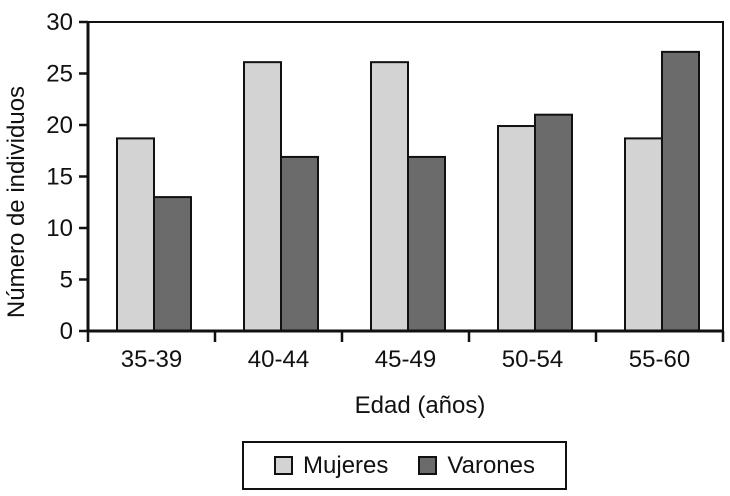  What do you see at coordinates (404, 465) in the screenshot?
I see `legend-box: Mujeres Varones` at bounding box center [404, 465].